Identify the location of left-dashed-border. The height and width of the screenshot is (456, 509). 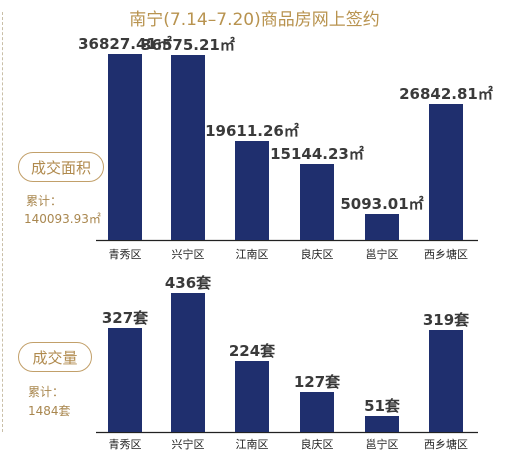
(2, 222).